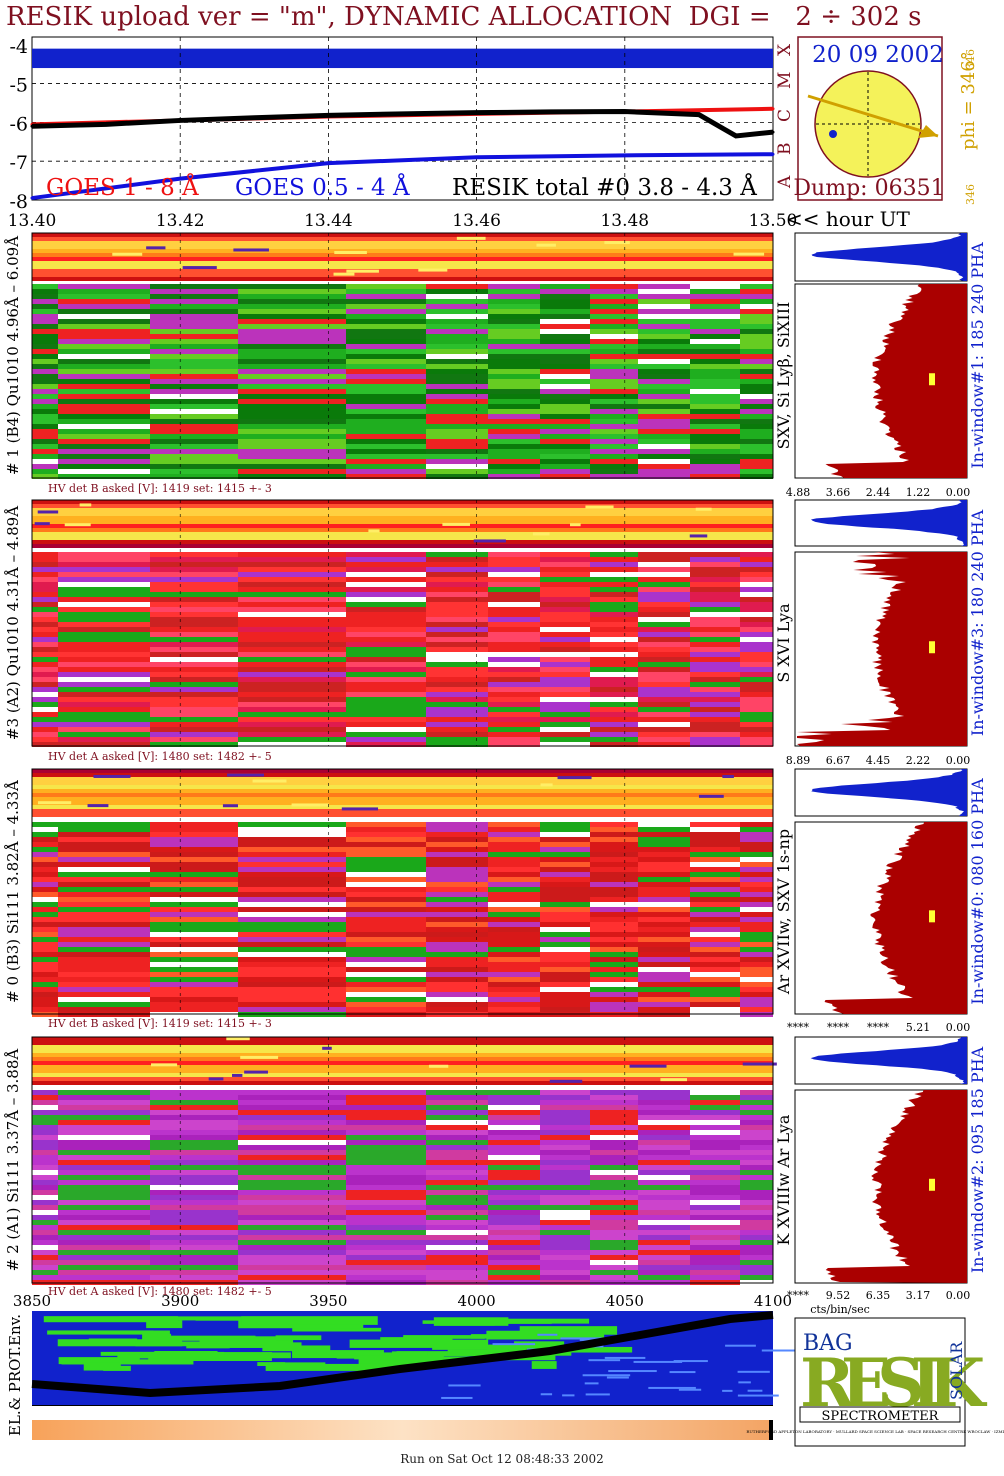 Image resolution: width=1004 pixels, height=1476 pixels. Describe the element at coordinates (932, 379) in the screenshot. I see `profile-window-marker` at that location.